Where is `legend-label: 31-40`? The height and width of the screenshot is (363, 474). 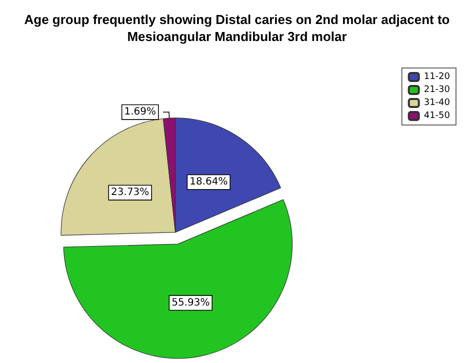 legend-label: 31-40 is located at coordinates (437, 103).